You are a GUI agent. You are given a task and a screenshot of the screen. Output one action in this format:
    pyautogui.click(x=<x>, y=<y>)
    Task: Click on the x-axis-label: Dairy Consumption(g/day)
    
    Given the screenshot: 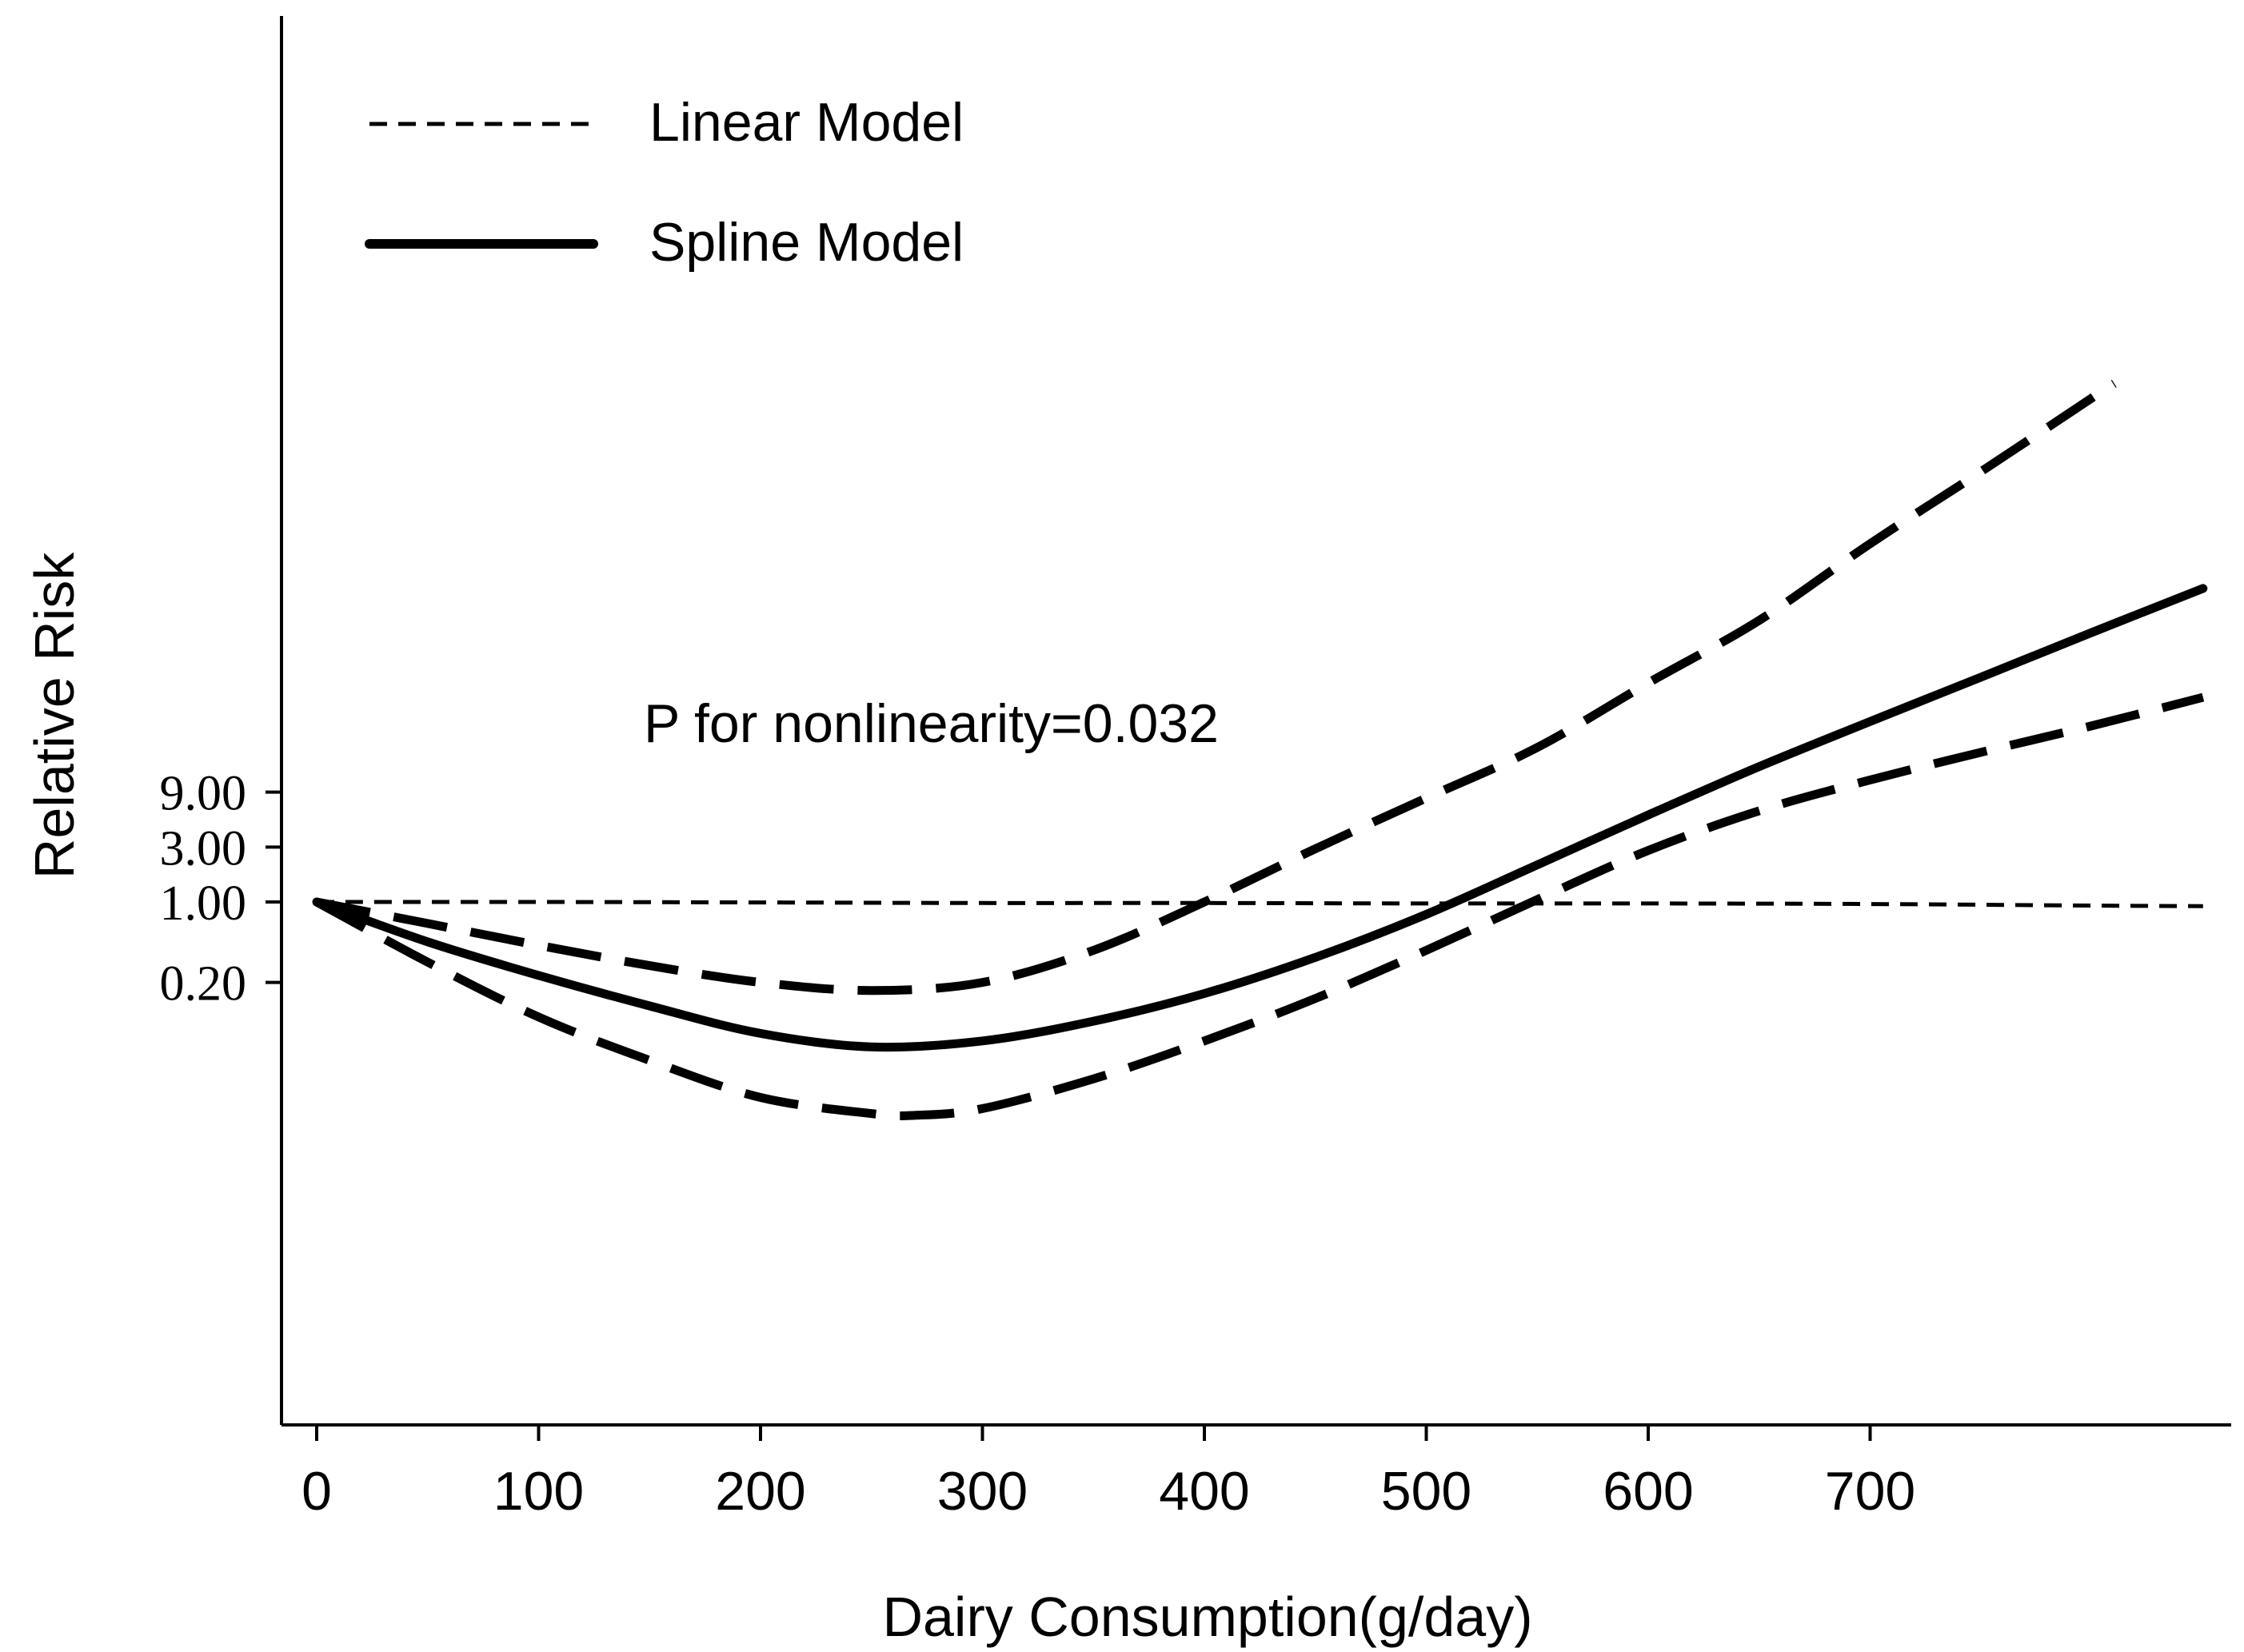 What is the action you would take?
    pyautogui.click(x=1207, y=1617)
    